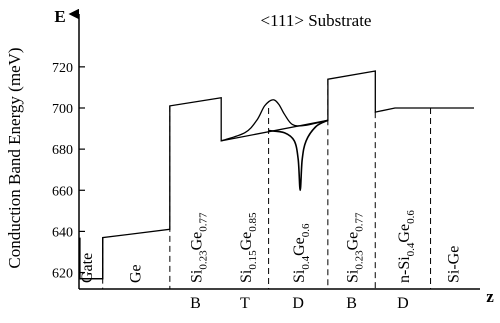  I want to click on y-axis-letter: E, so click(59, 16).